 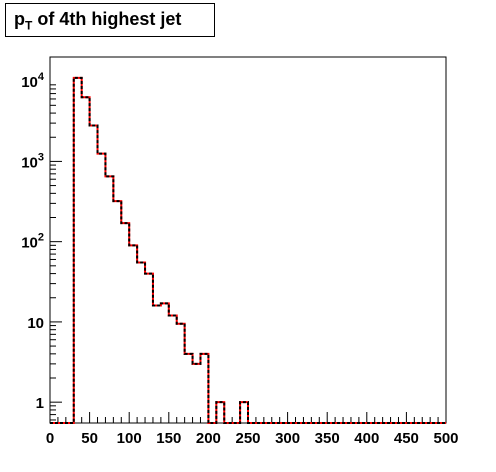 I want to click on y-tick-label: 10⁴, so click(x=33, y=81).